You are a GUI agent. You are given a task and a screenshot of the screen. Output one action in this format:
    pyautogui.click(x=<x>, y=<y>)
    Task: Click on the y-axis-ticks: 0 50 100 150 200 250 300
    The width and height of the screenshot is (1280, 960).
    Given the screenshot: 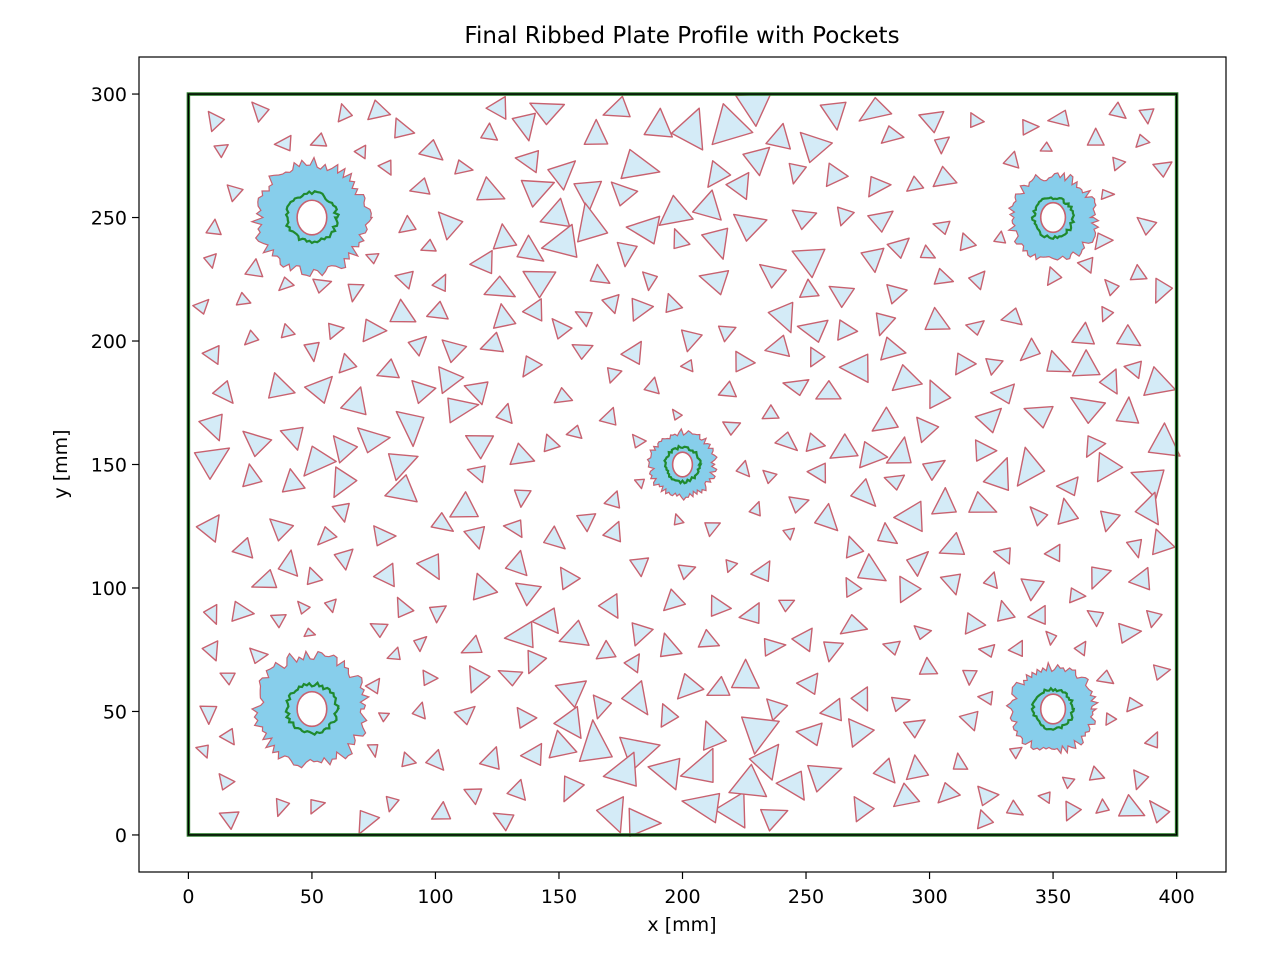 What is the action you would take?
    pyautogui.click(x=115, y=465)
    